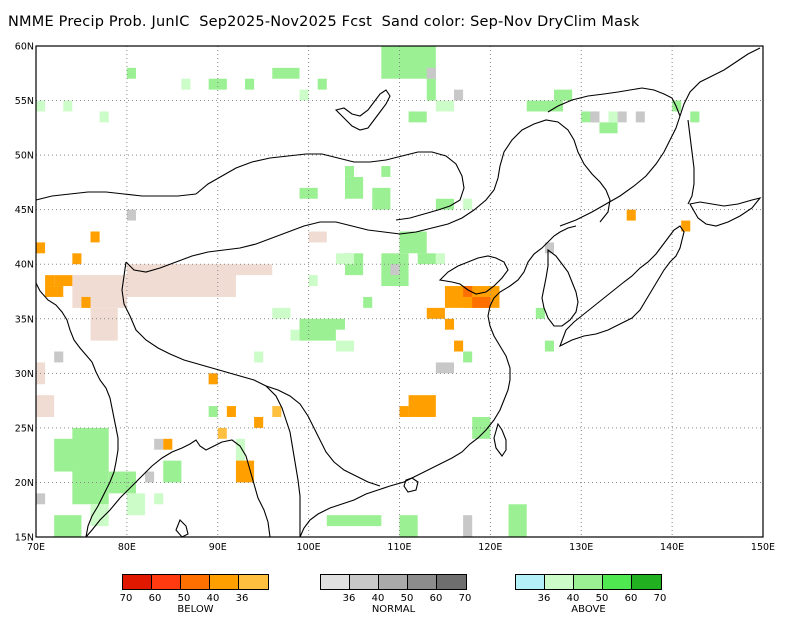  Describe the element at coordinates (126, 598) in the screenshot. I see `legend-tick-label: 70` at that location.